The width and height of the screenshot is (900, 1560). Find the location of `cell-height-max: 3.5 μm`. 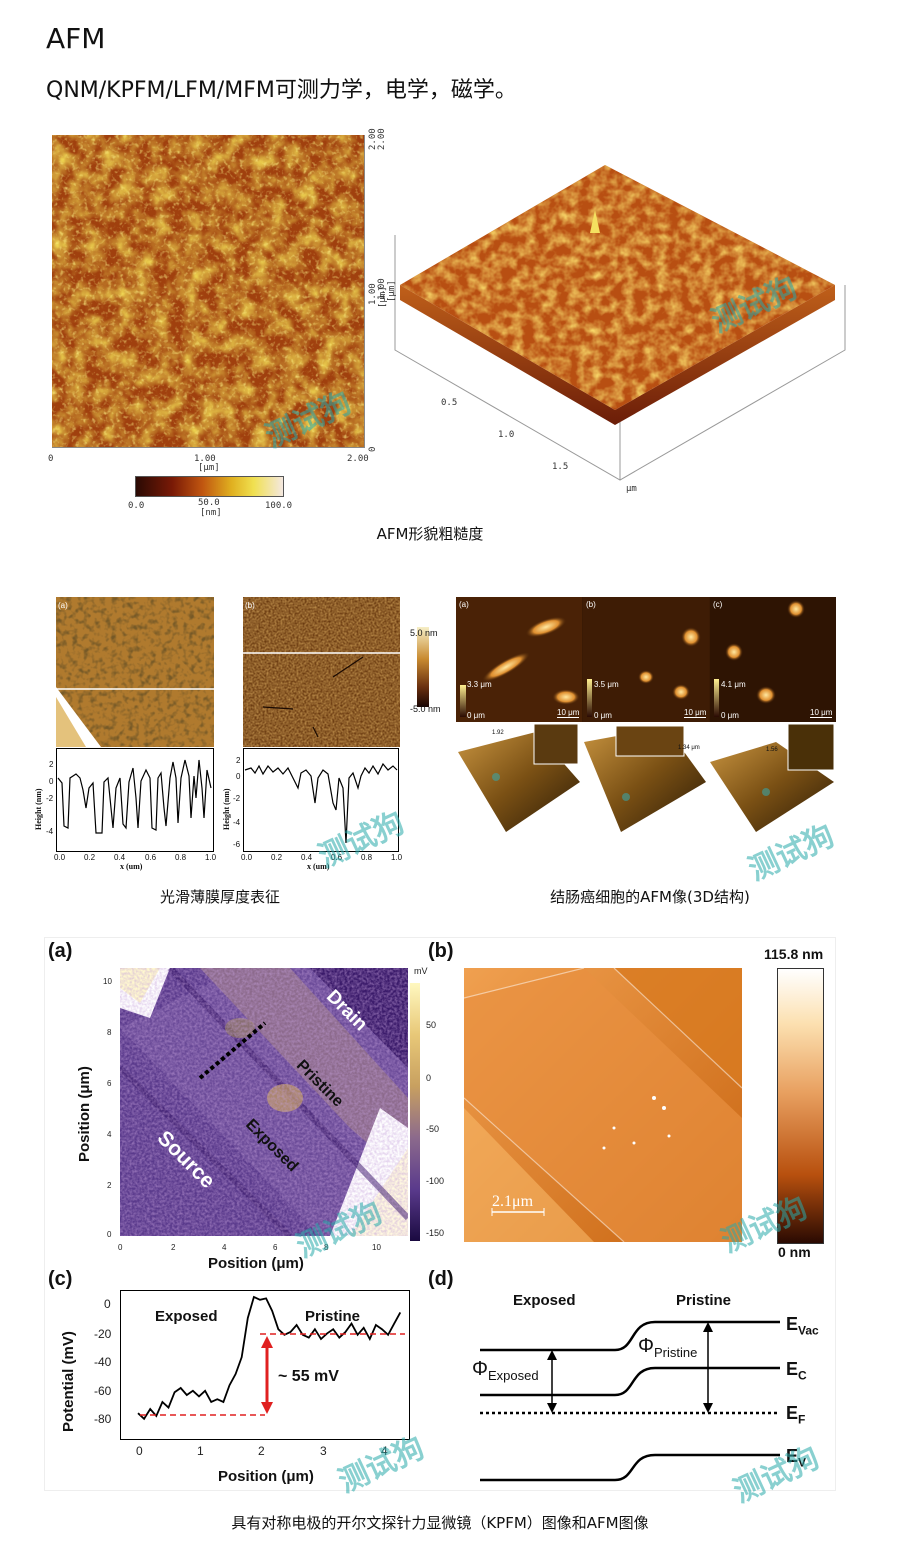

cell-height-max: 3.5 μm is located at coordinates (606, 684).